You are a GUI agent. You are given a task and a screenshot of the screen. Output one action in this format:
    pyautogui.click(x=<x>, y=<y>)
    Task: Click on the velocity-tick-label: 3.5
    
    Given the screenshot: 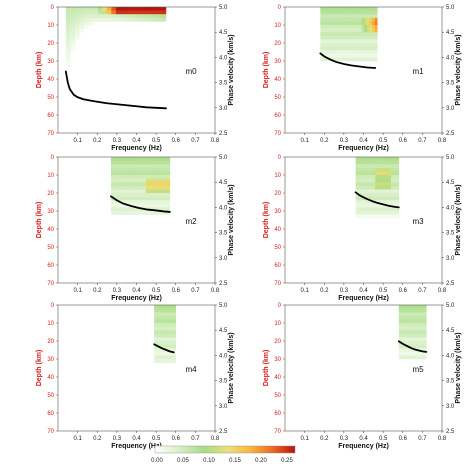 What is the action you would take?
    pyautogui.click(x=450, y=234)
    